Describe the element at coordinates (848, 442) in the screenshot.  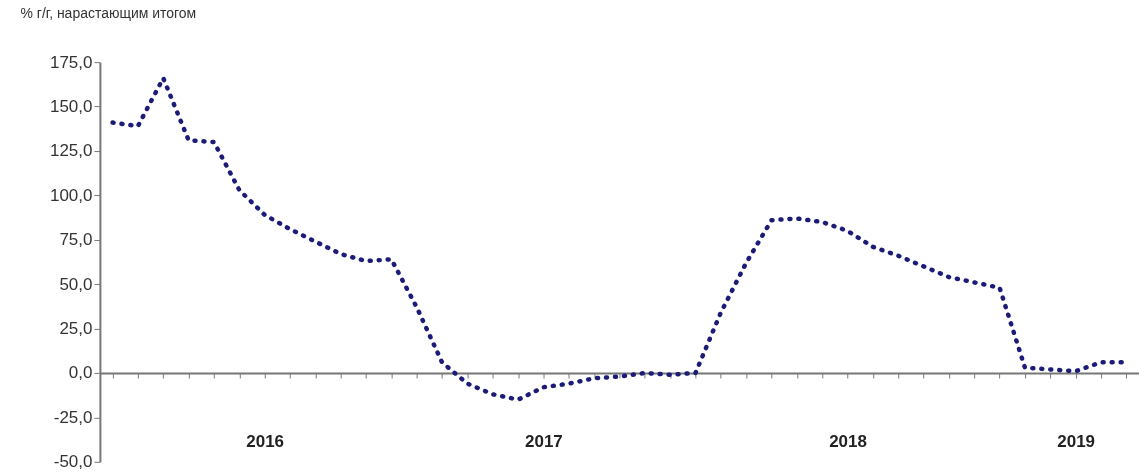
I see `x-tick-label: 2018` at that location.